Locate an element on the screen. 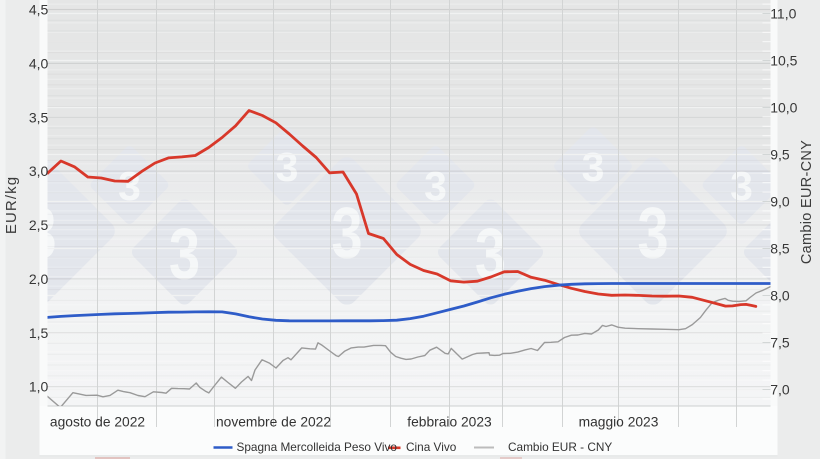 This screenshot has height=459, width=820. svg-text: 10,5 is located at coordinates (783, 61).